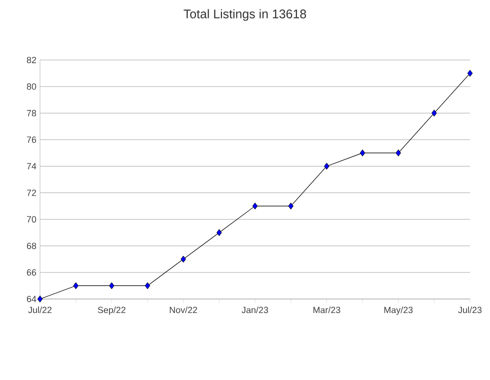  Describe the element at coordinates (31, 113) in the screenshot. I see `y-tick-label: 78` at that location.